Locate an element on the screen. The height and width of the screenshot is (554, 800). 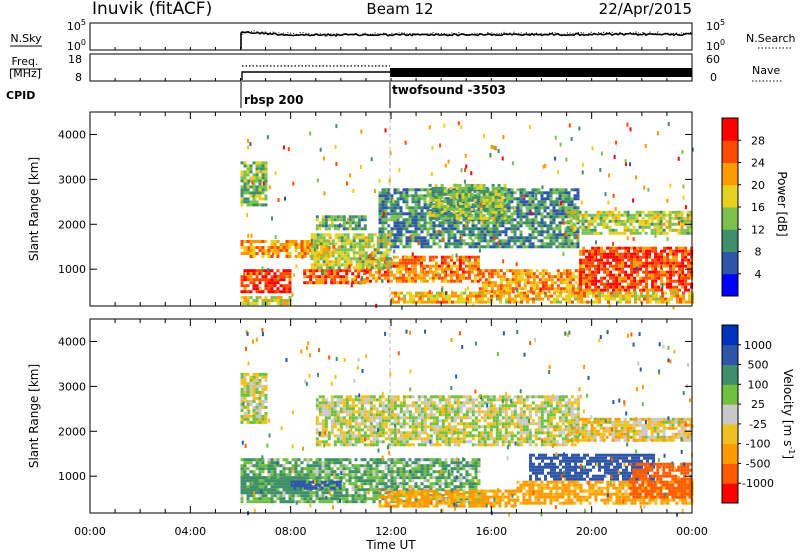
speckle is located at coordinates (667, 200).